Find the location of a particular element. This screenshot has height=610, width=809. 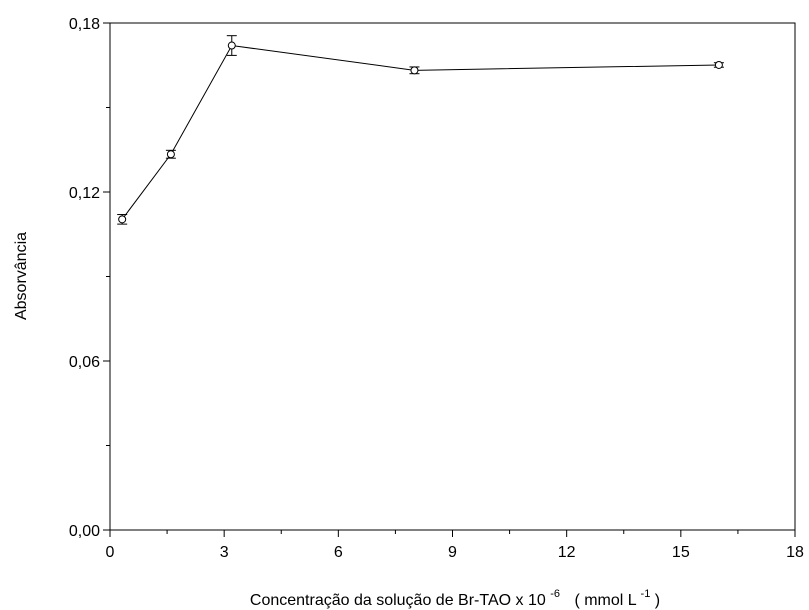

y-tick-label: 0,06 is located at coordinates (84, 362).